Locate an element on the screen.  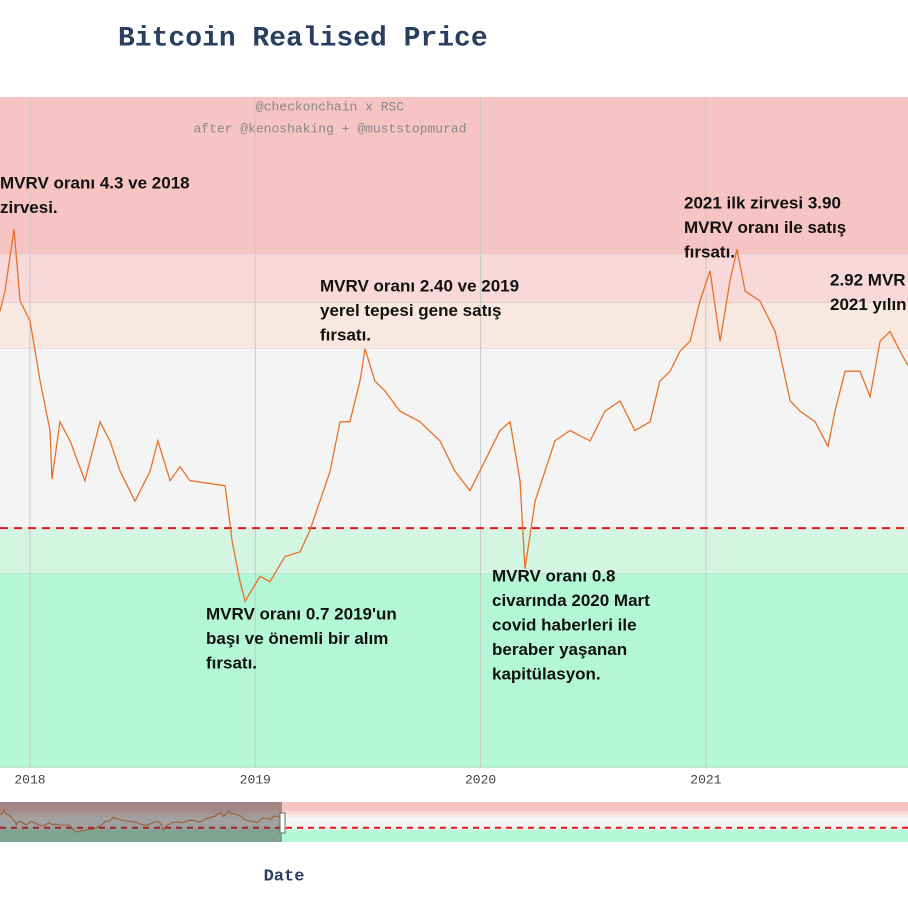
annotation: 2021 yılın is located at coordinates (868, 304).